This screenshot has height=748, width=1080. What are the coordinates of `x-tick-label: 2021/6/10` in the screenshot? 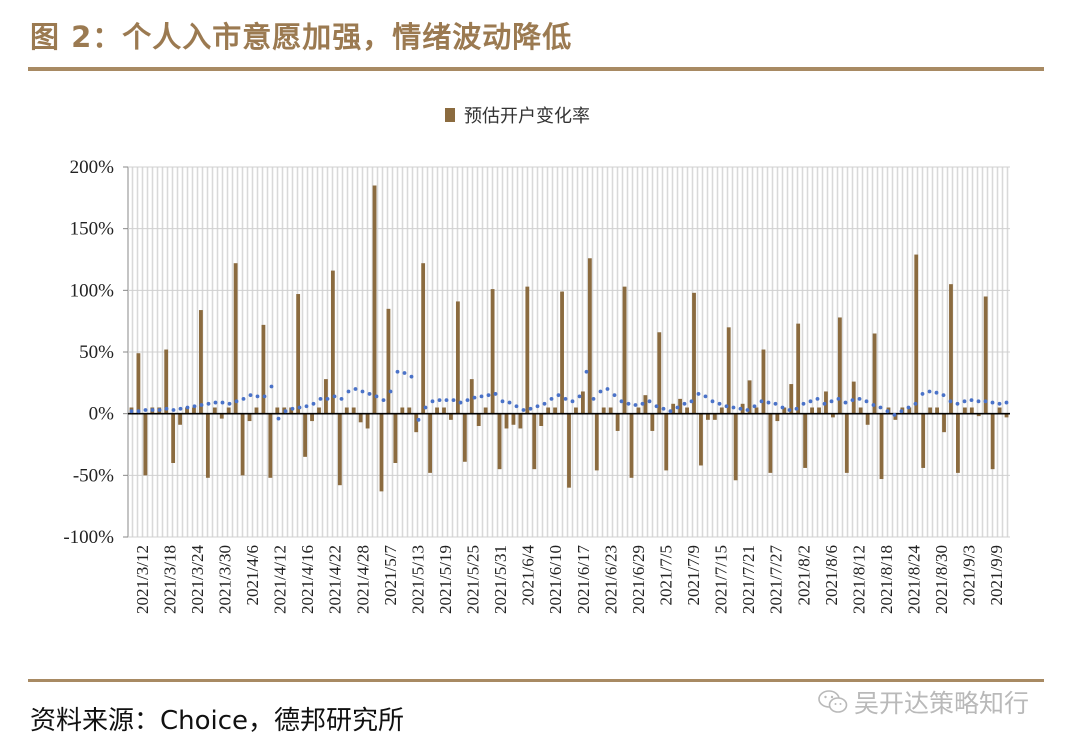 It's located at (555, 579).